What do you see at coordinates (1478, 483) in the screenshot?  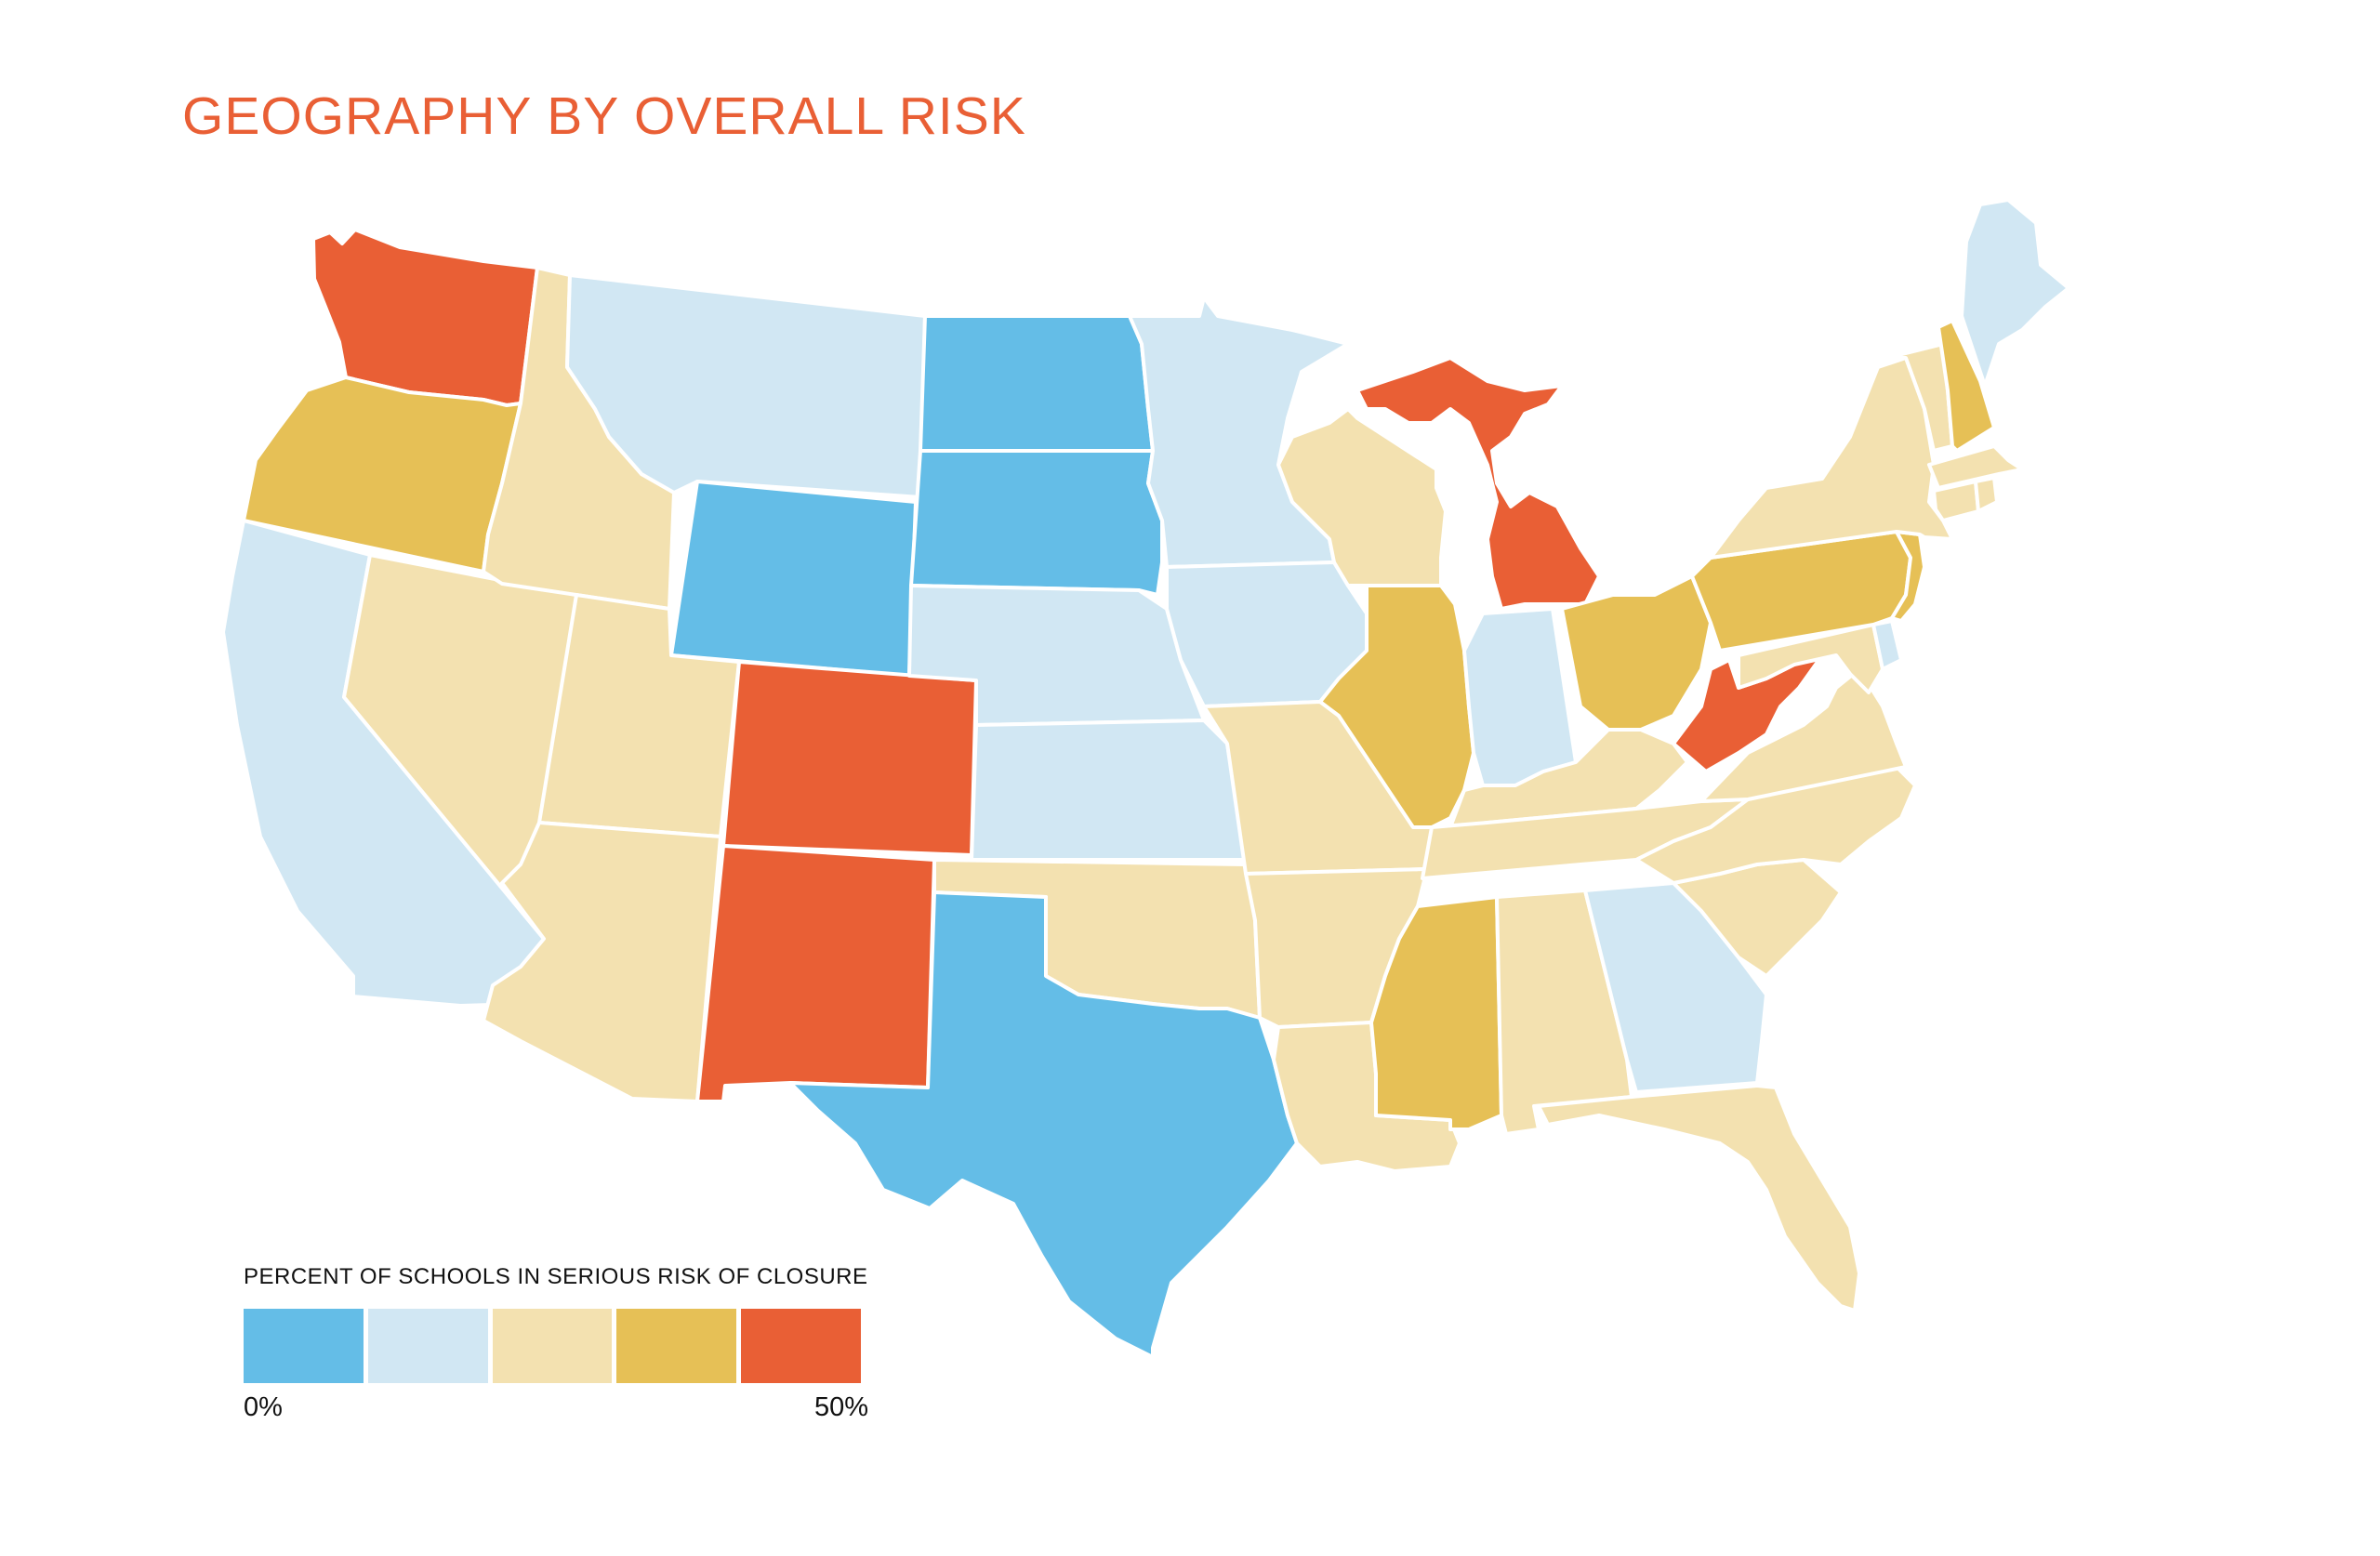 I see `state-mi` at bounding box center [1478, 483].